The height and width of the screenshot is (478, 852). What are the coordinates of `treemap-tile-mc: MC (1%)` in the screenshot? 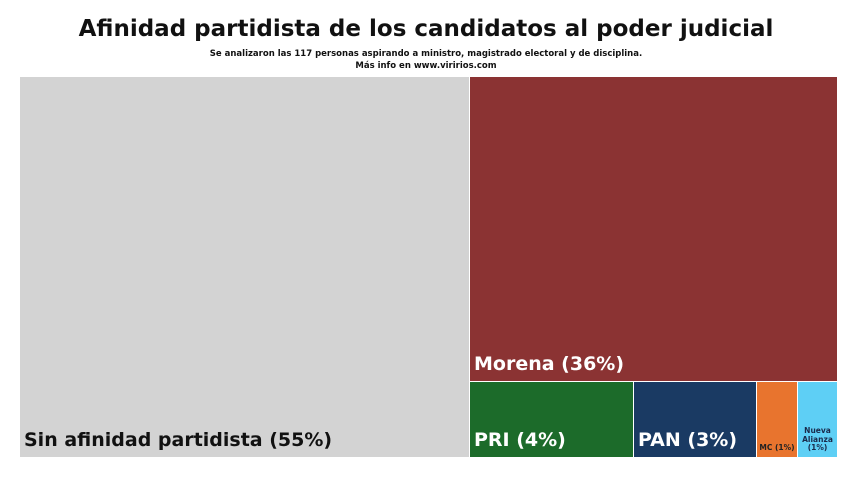 It's located at (777, 420).